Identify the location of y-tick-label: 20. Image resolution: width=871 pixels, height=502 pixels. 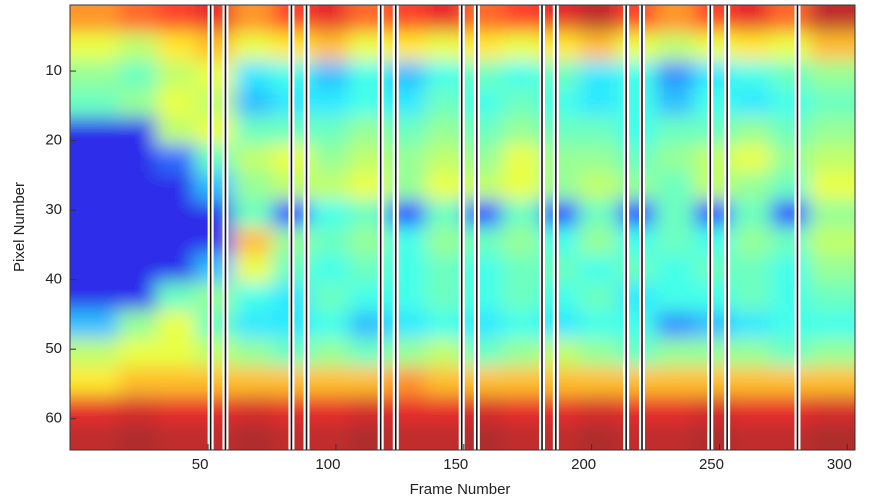
(53, 140).